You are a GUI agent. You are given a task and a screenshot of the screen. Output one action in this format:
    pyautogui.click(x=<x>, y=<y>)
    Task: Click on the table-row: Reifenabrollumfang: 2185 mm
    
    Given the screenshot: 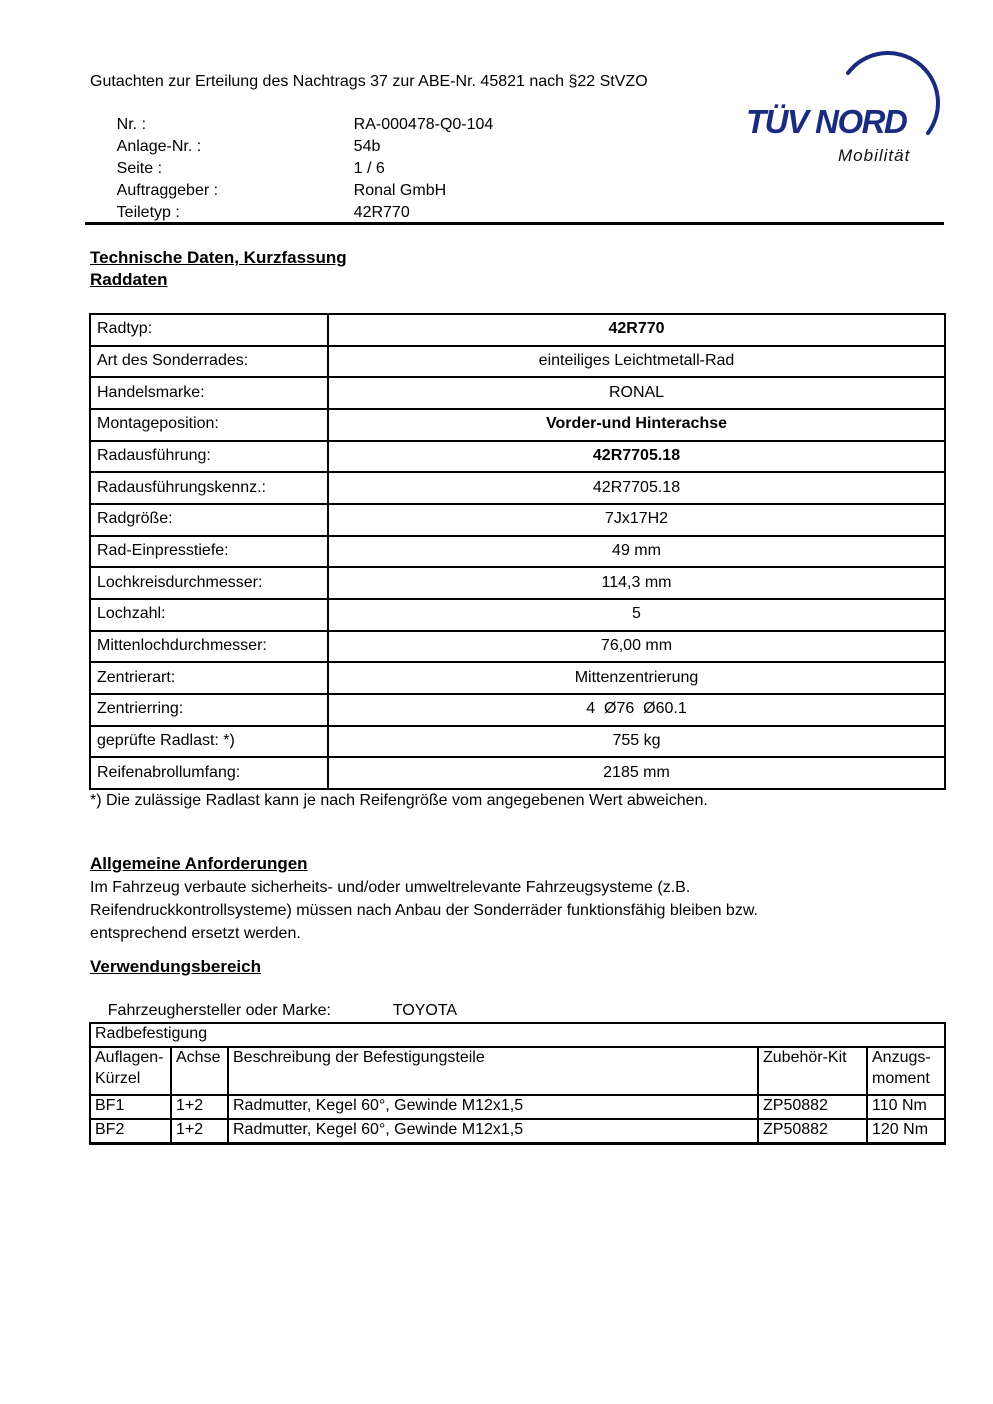 What is the action you would take?
    pyautogui.click(x=517, y=773)
    